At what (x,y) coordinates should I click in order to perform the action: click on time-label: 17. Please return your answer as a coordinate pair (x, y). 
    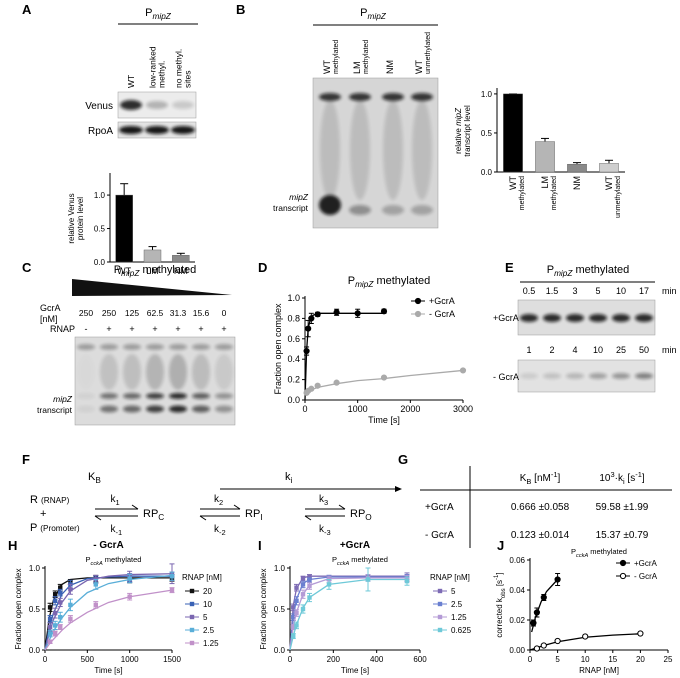
    Looking at the image, I should click on (644, 291).